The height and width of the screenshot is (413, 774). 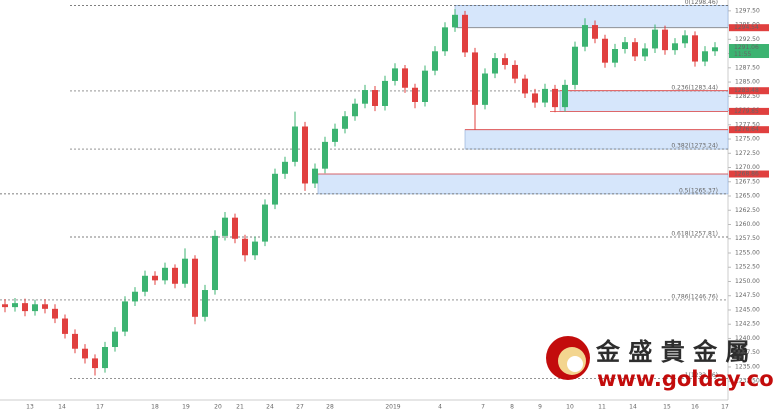 I want to click on x-tick-label: 18, so click(x=155, y=407).